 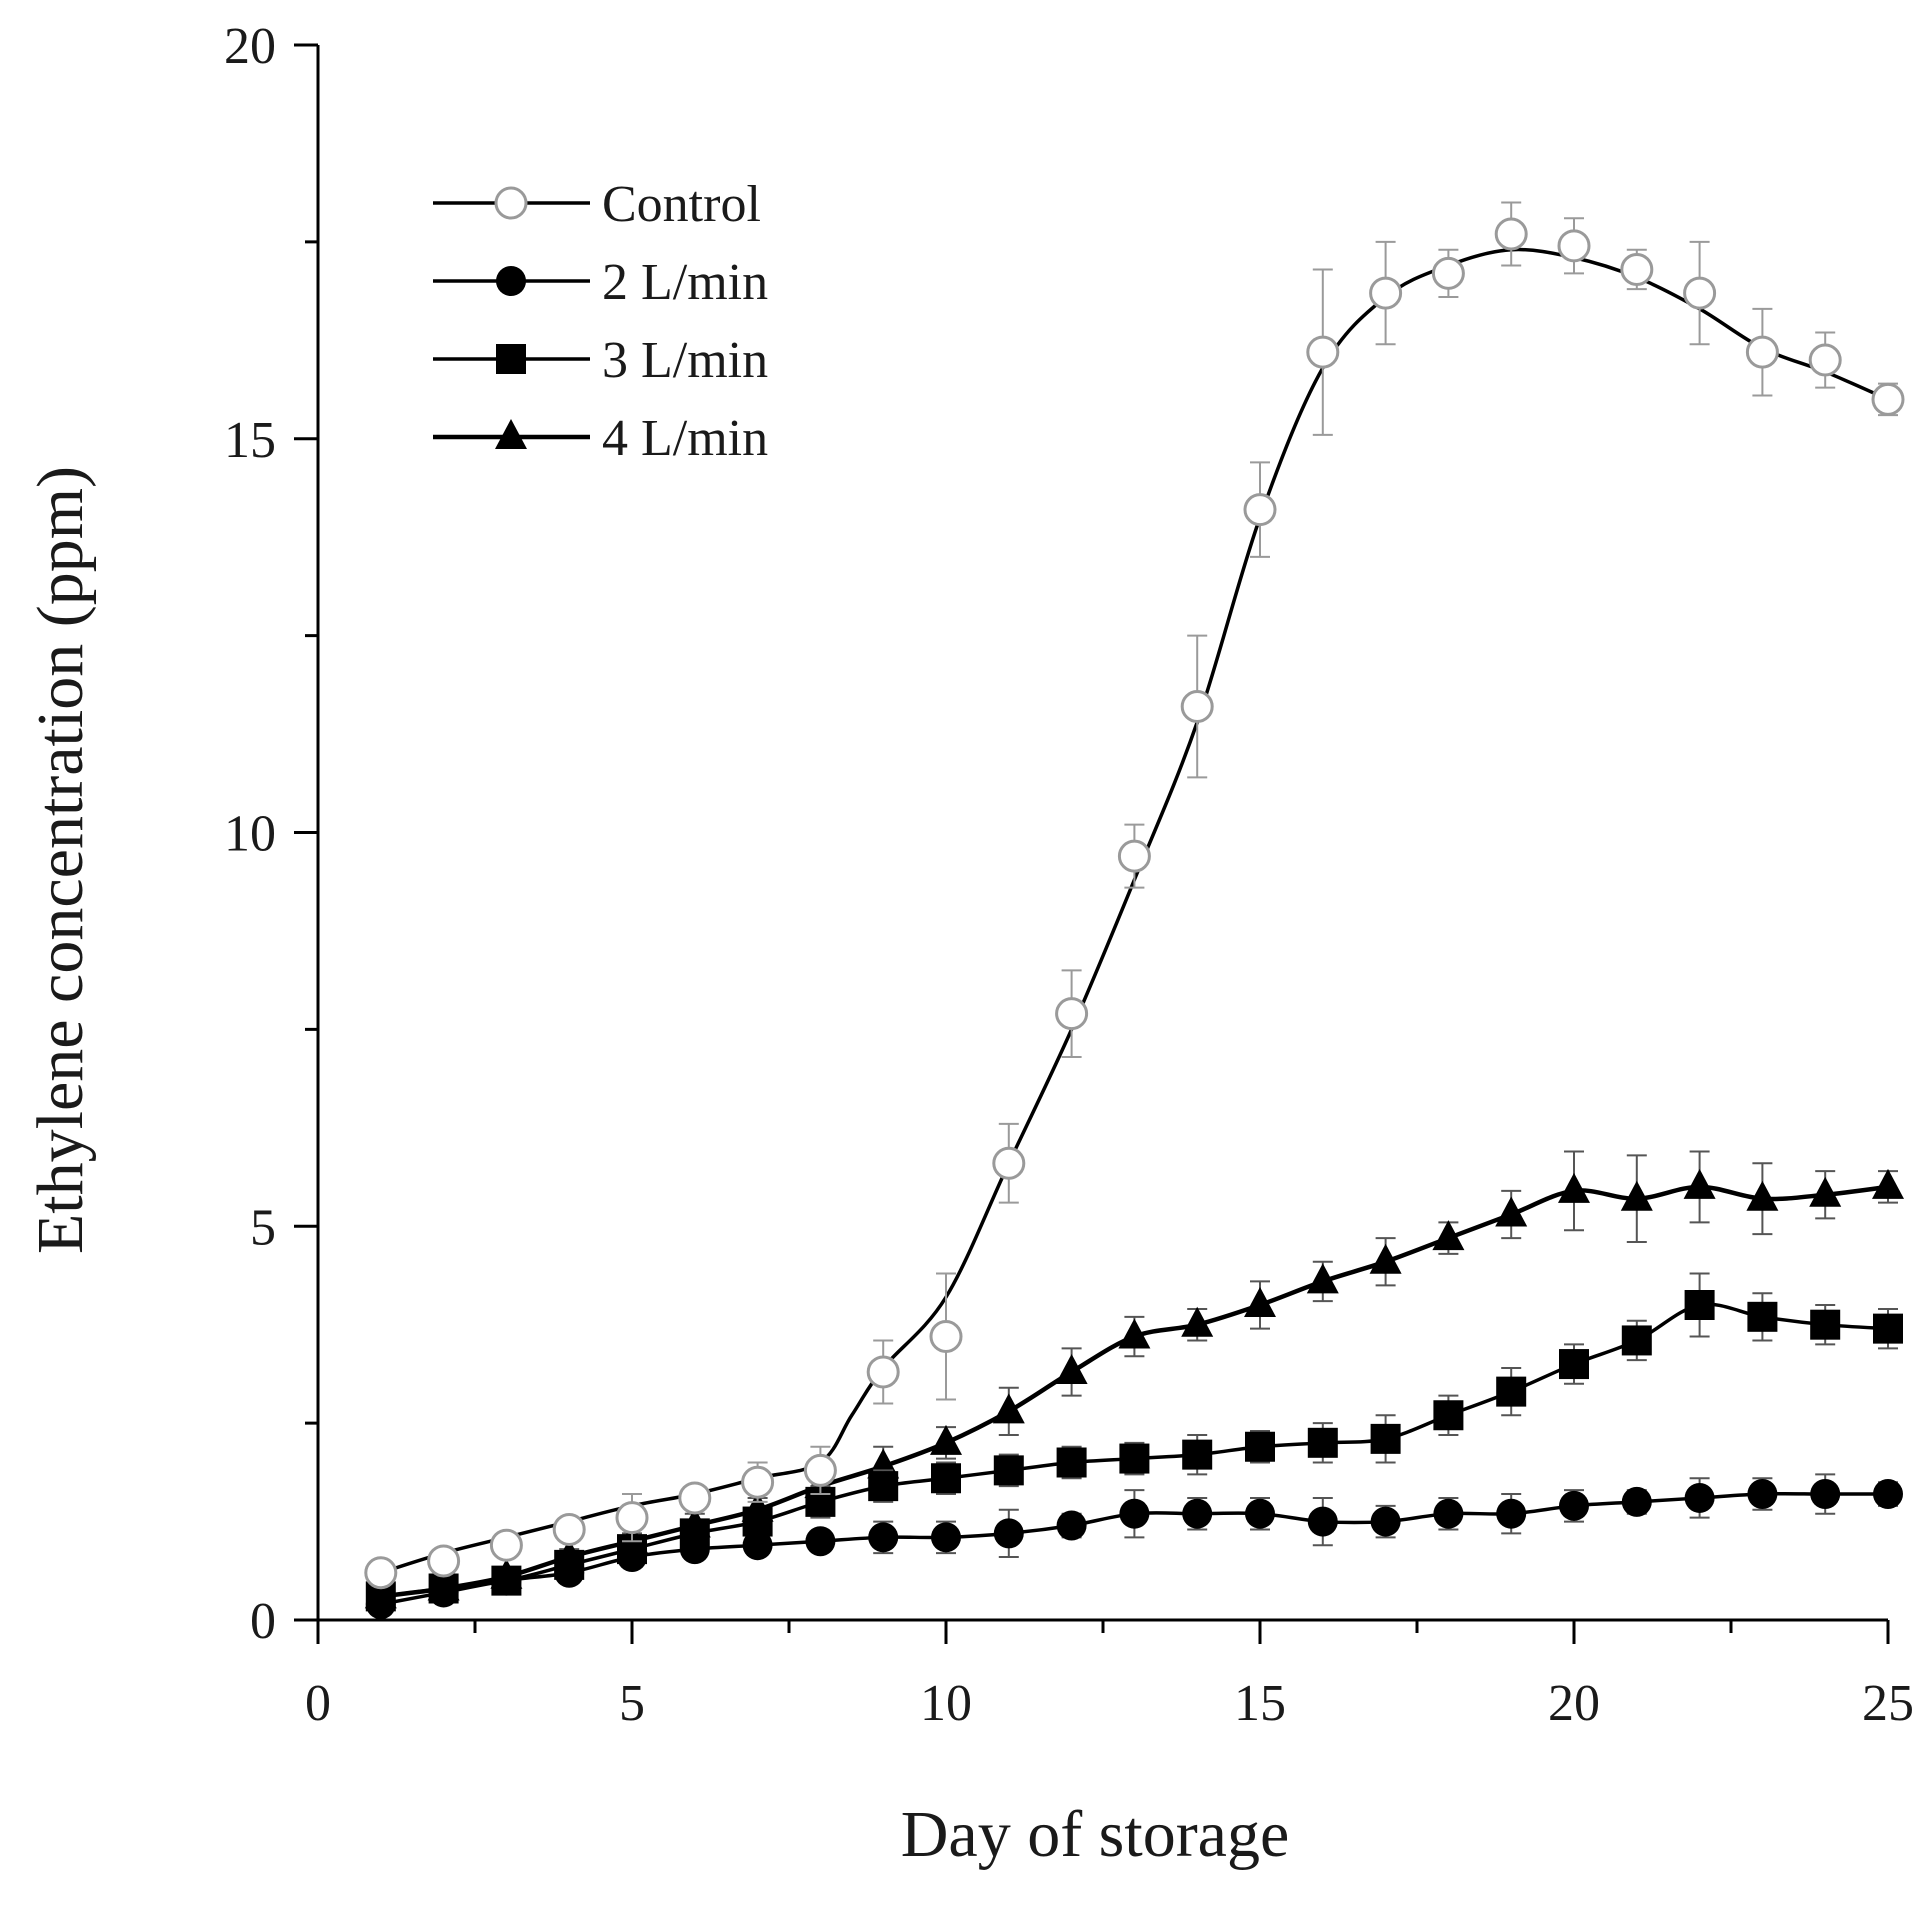 I want to click on legend-item-4-l-min: 4 L/min, so click(x=600, y=438).